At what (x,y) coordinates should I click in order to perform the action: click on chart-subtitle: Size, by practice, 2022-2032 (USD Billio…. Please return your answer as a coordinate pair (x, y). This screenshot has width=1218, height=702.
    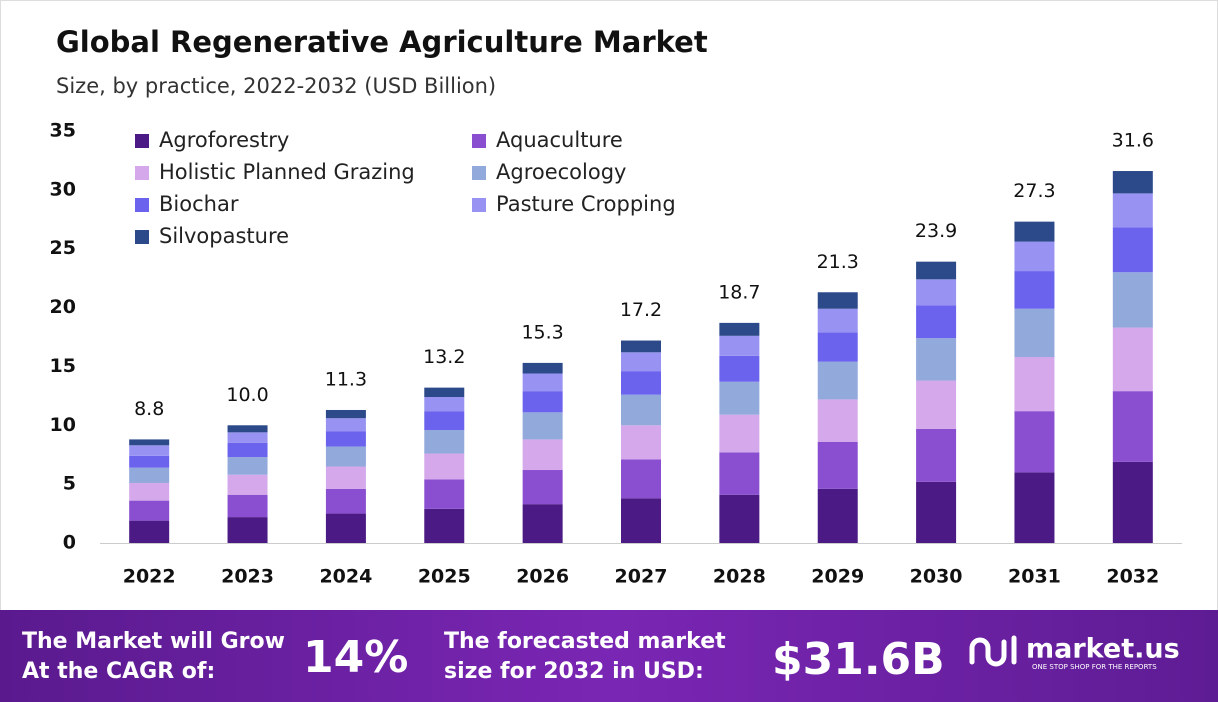
    Looking at the image, I should click on (276, 86).